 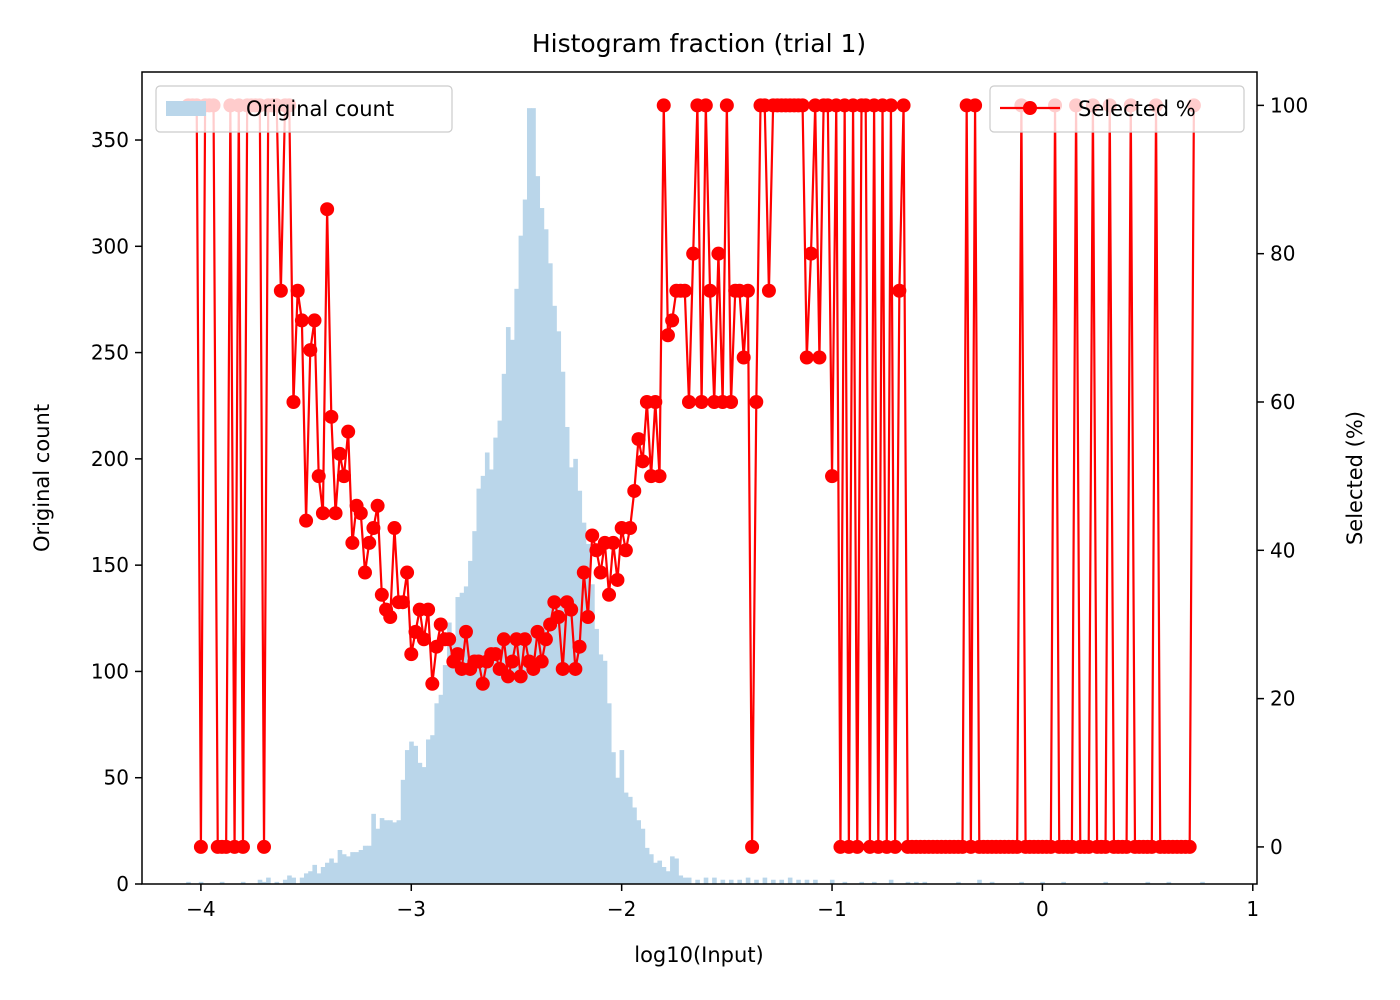 I want to click on legend-histogram-frame, so click(x=304, y=109).